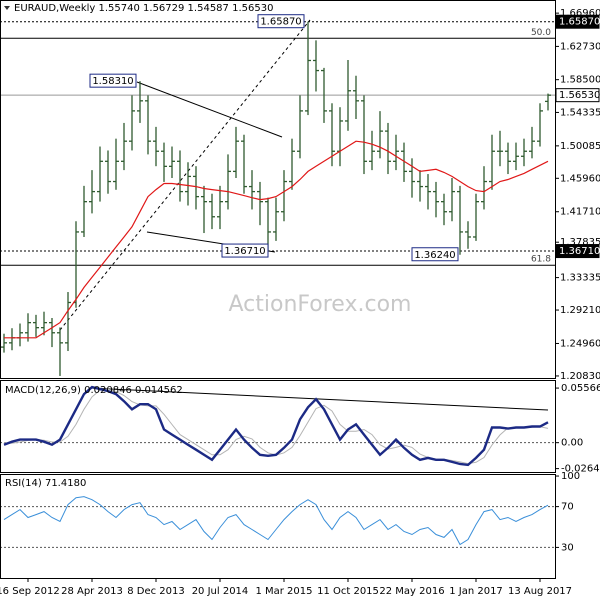 This screenshot has width=600, height=604. What do you see at coordinates (541, 260) in the screenshot?
I see `fib-label: 61.8` at bounding box center [541, 260].